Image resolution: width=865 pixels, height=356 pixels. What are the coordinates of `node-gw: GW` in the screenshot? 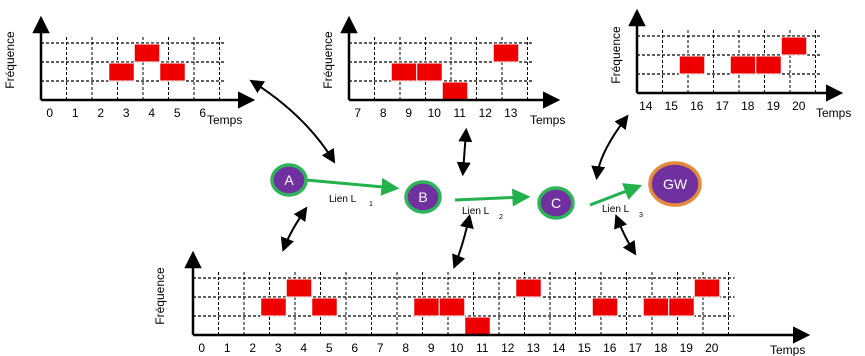 It's located at (675, 184).